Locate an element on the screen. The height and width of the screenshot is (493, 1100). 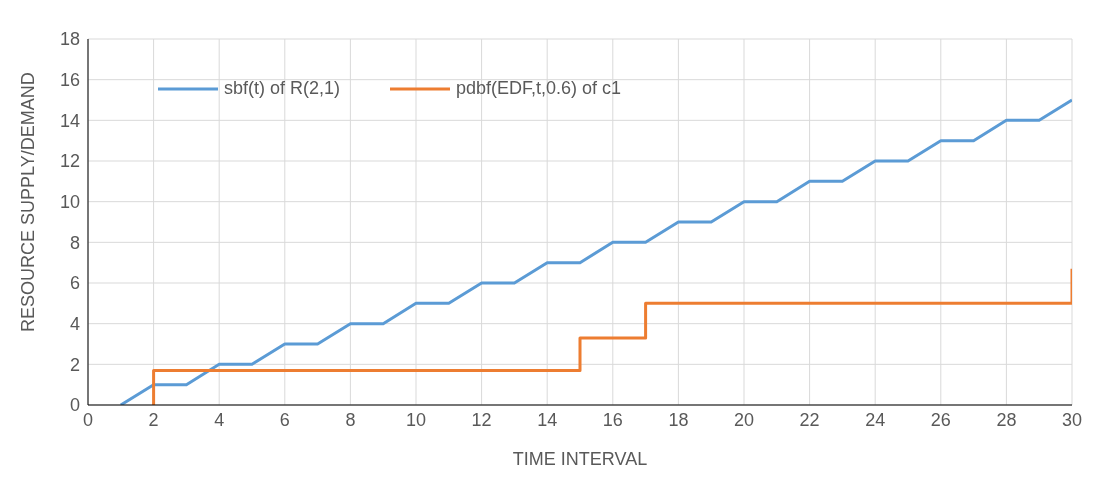
y-tick-label: 2 is located at coordinates (74, 364).